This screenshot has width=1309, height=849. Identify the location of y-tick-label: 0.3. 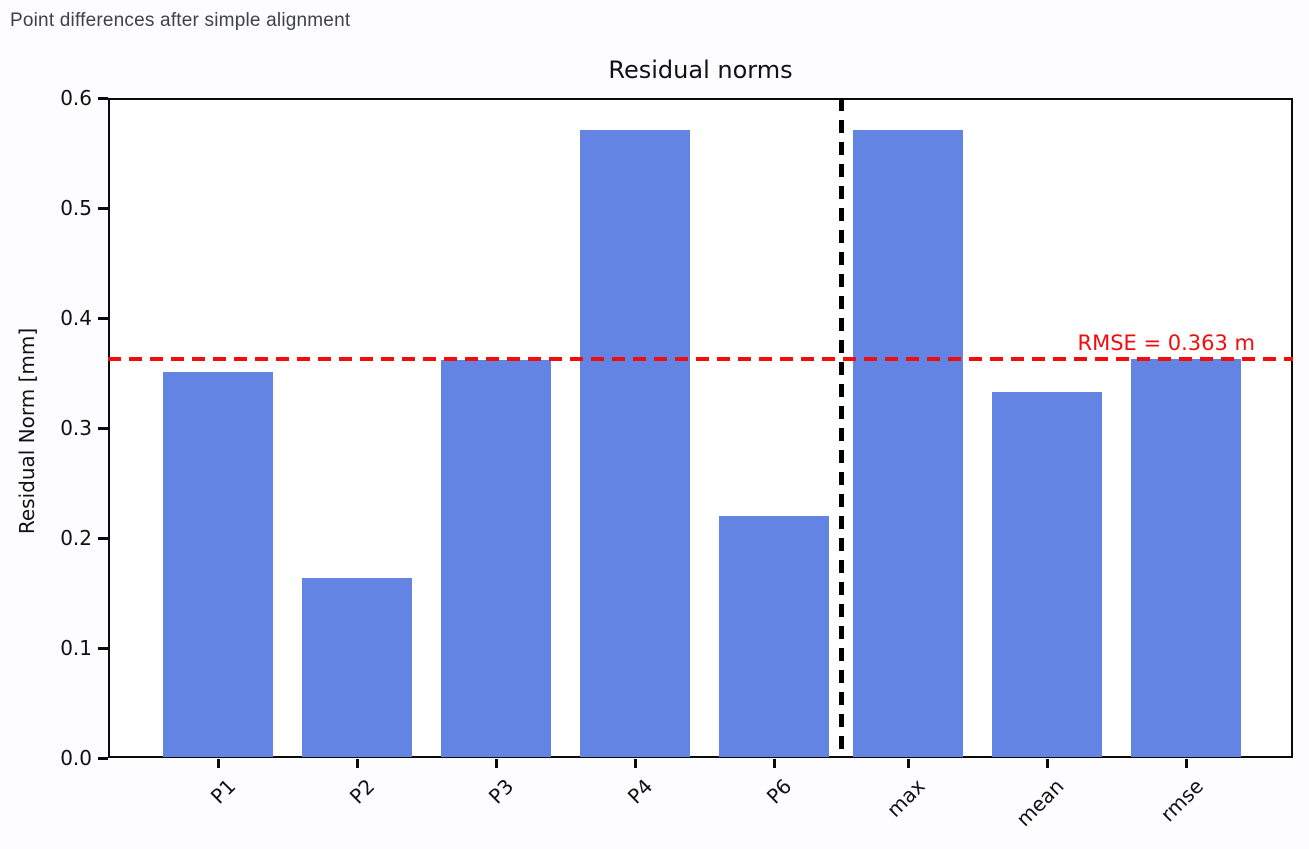
(76, 428).